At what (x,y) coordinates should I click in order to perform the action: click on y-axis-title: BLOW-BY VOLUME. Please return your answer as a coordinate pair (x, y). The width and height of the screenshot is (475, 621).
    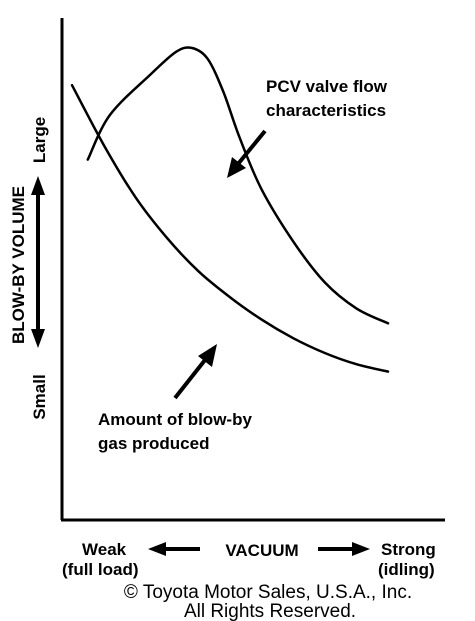
    Looking at the image, I should click on (18, 265).